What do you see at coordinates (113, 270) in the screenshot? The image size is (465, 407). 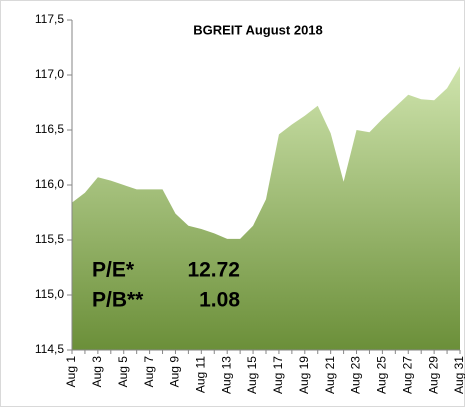 I see `annotation: P/E*` at bounding box center [113, 270].